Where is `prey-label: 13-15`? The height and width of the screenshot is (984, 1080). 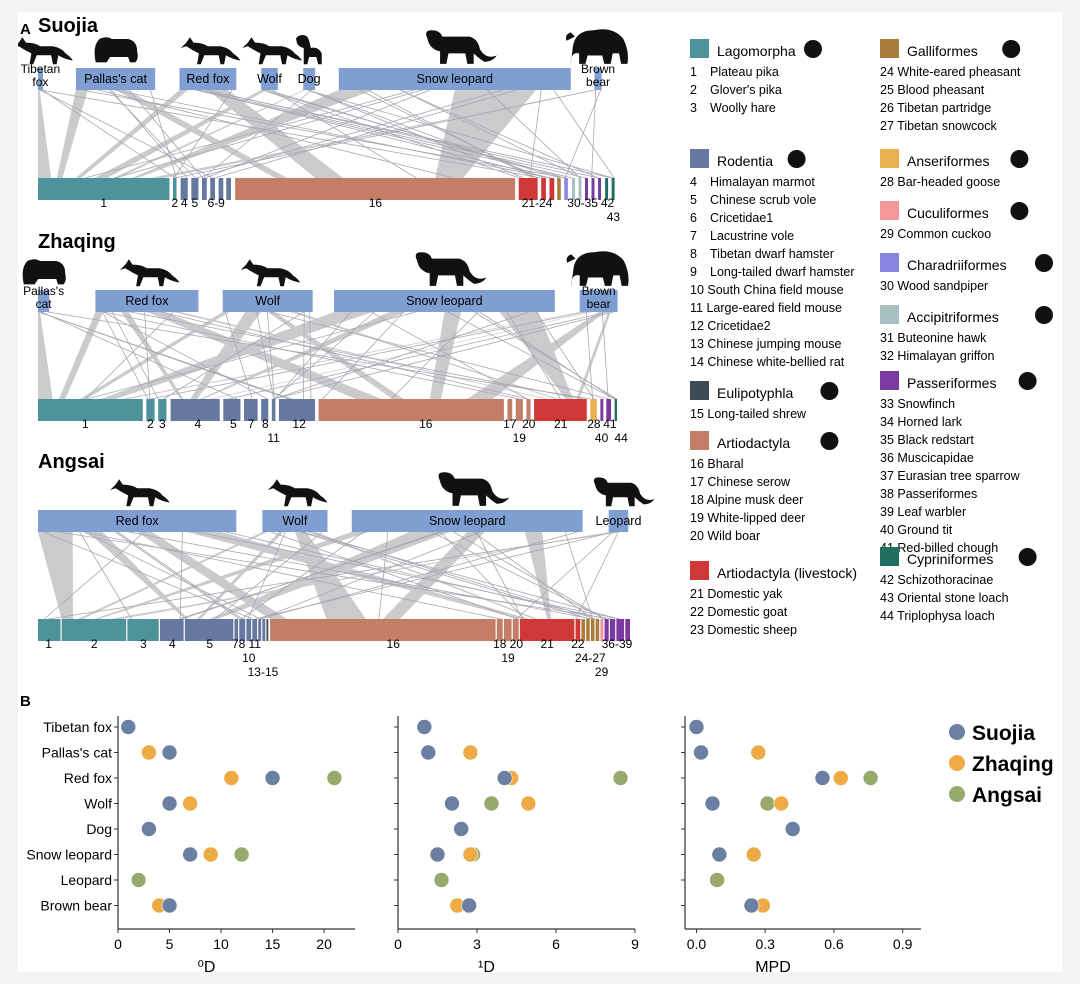 prey-label: 13-15 is located at coordinates (263, 672).